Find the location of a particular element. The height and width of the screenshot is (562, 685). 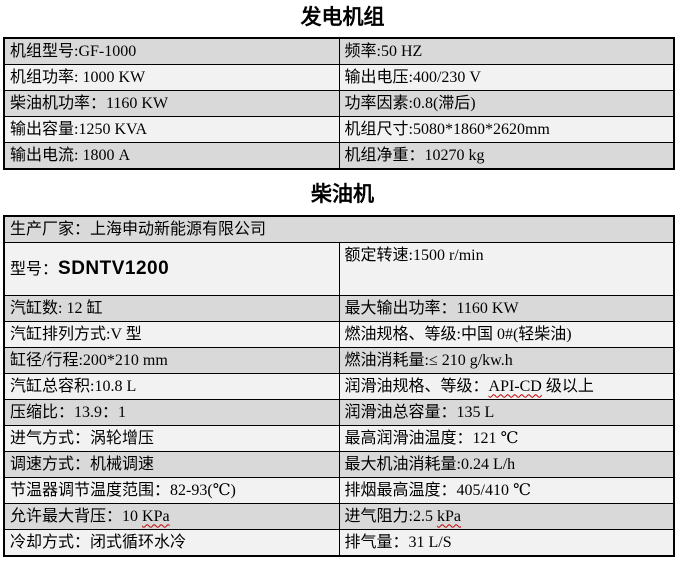

cell-text: 机组净重：10270 kg is located at coordinates (414, 155).